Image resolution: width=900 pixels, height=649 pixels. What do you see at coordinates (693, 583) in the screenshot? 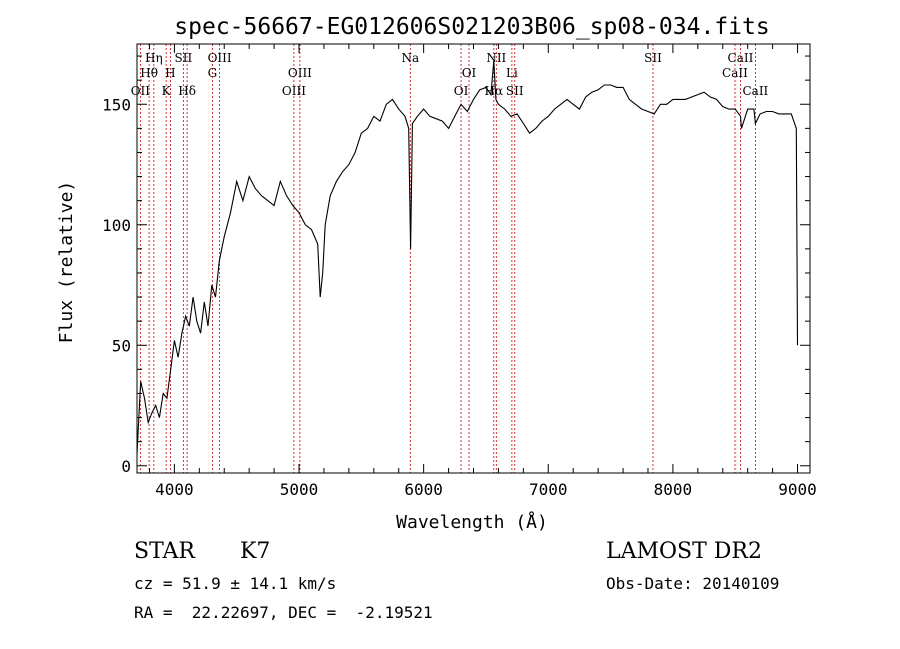
I see `observation-date: Obs-Date: 20140109` at bounding box center [693, 583].